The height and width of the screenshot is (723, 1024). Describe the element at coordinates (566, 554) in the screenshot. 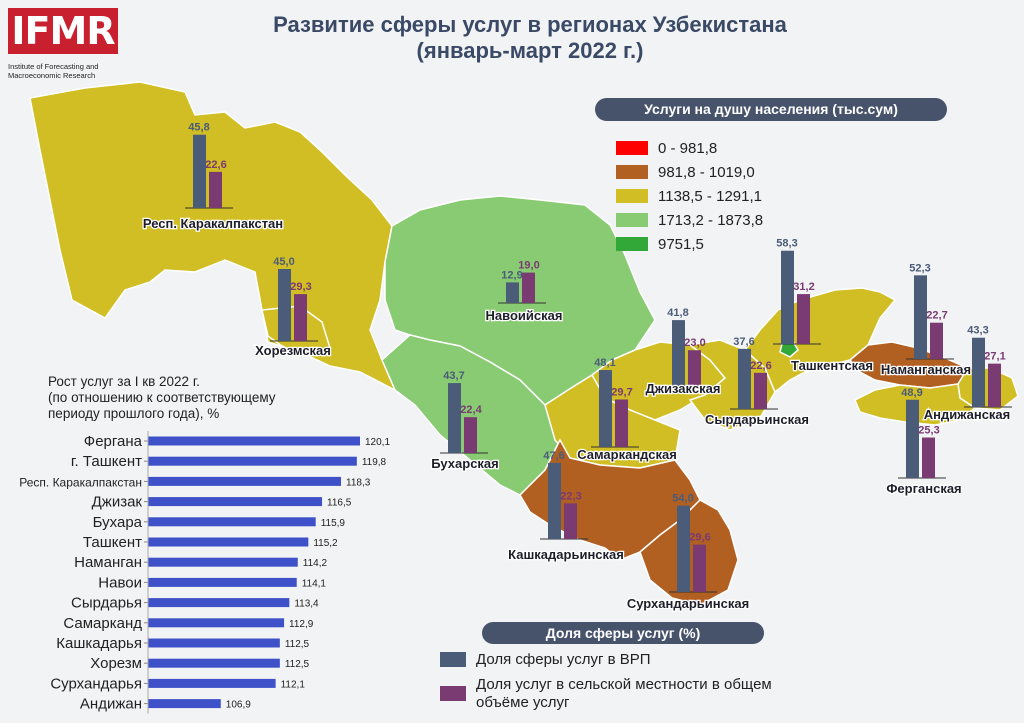

I see `map-region-label: Кашкадарьинская` at that location.